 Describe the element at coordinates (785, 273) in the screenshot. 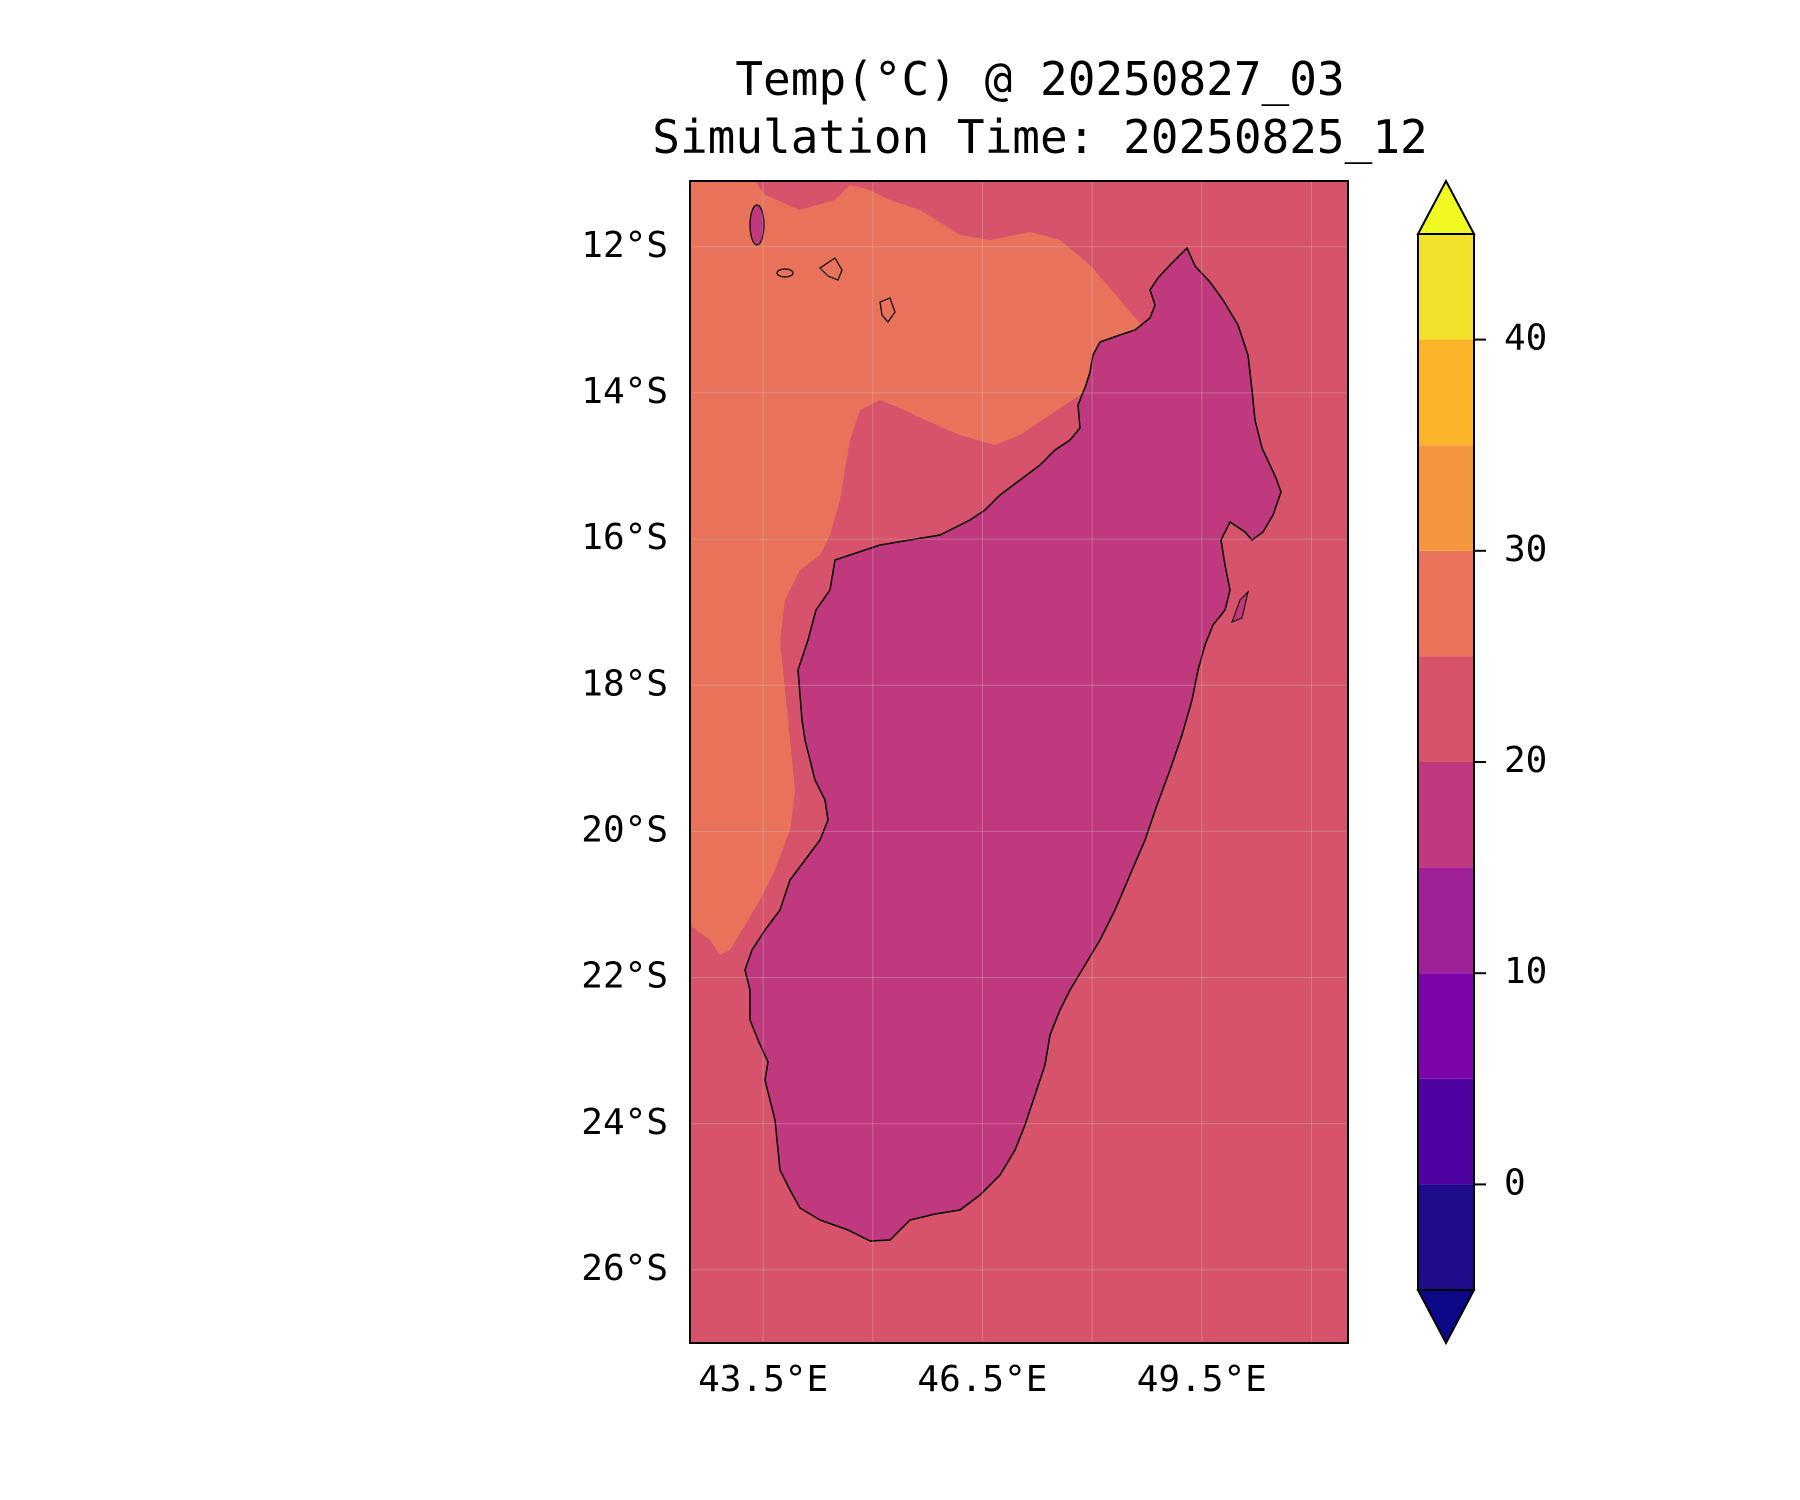

I see `moheli-island` at that location.